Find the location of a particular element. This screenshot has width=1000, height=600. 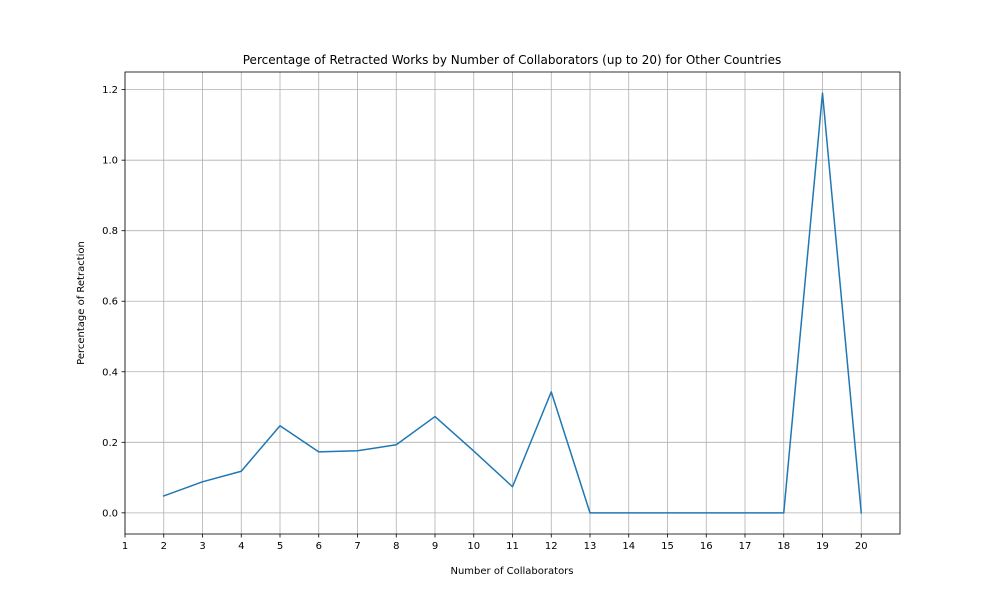

x-tick-label: 9 is located at coordinates (435, 546).